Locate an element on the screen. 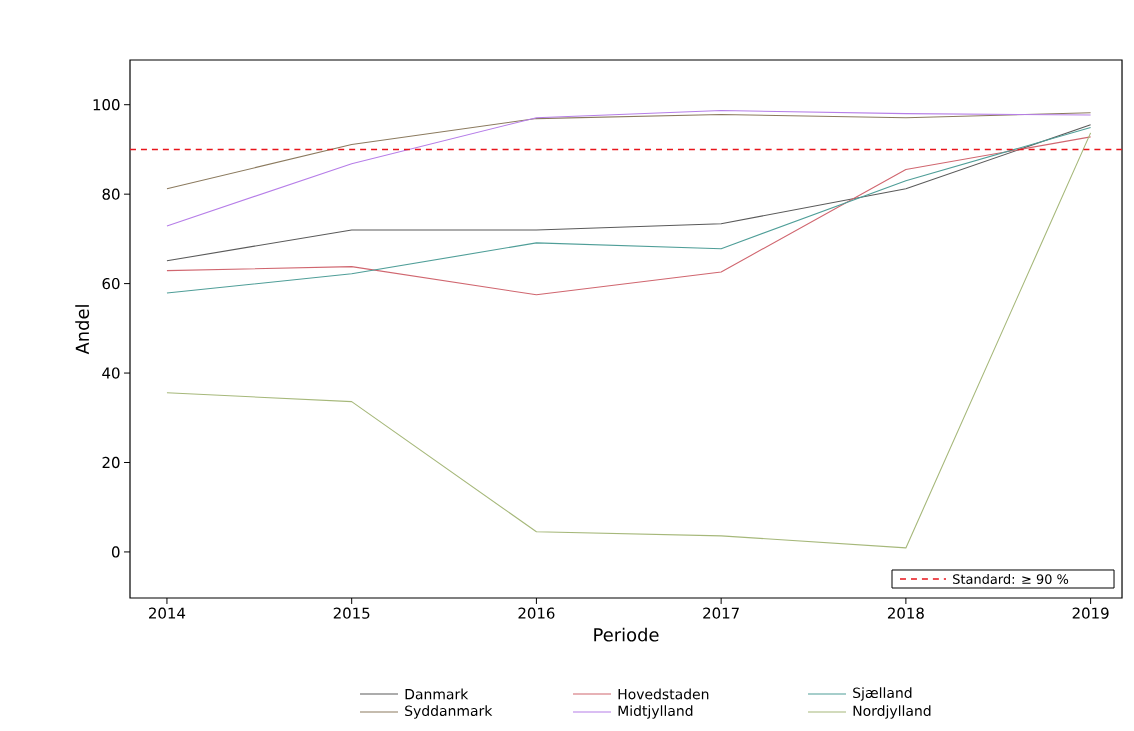  y-axis-title: Andel is located at coordinates (82, 330).